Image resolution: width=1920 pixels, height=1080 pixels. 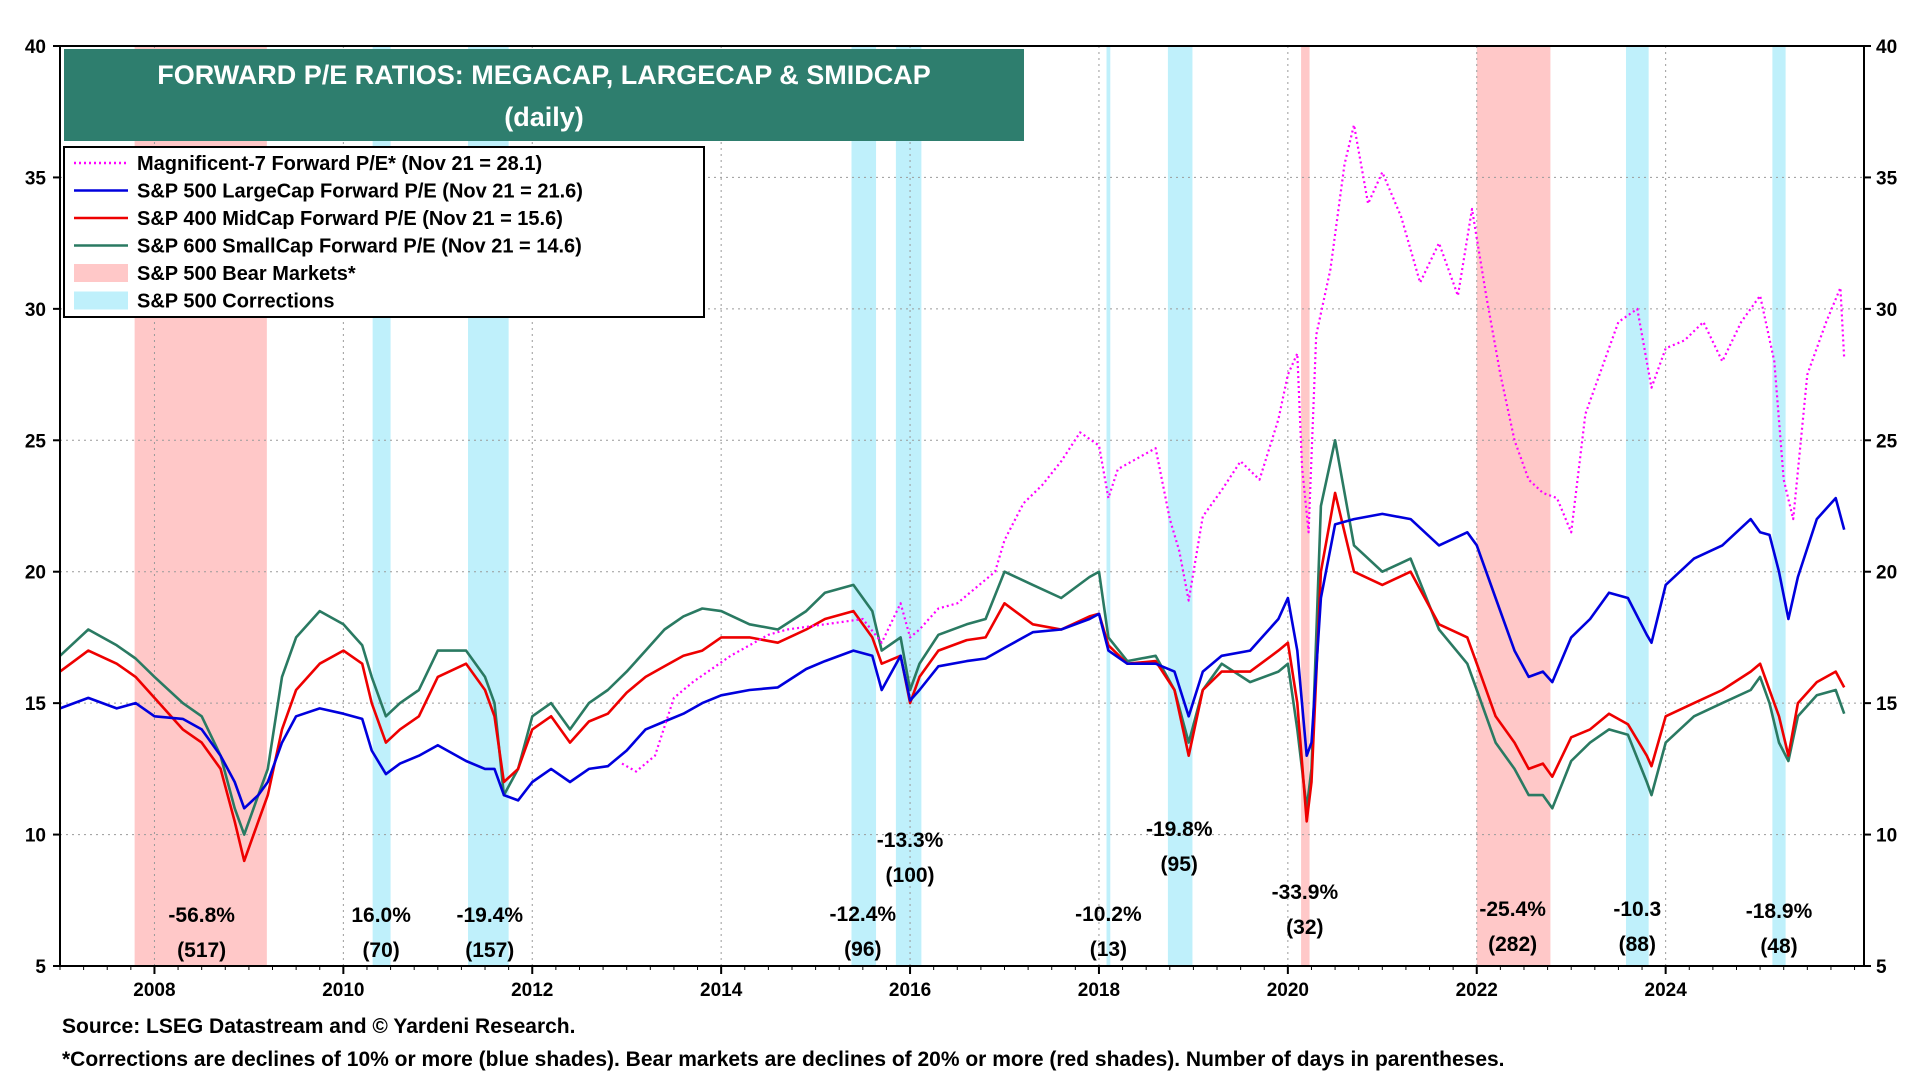 I want to click on annotation-days: (157), so click(x=489, y=950).